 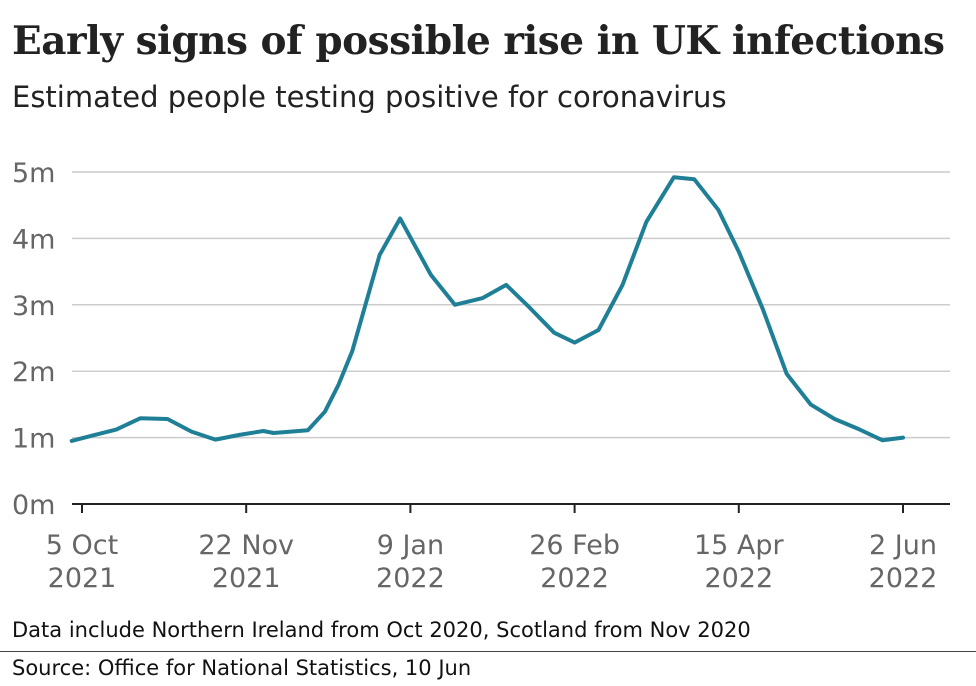 I want to click on x-tick-label: 15 Apr, so click(x=739, y=545).